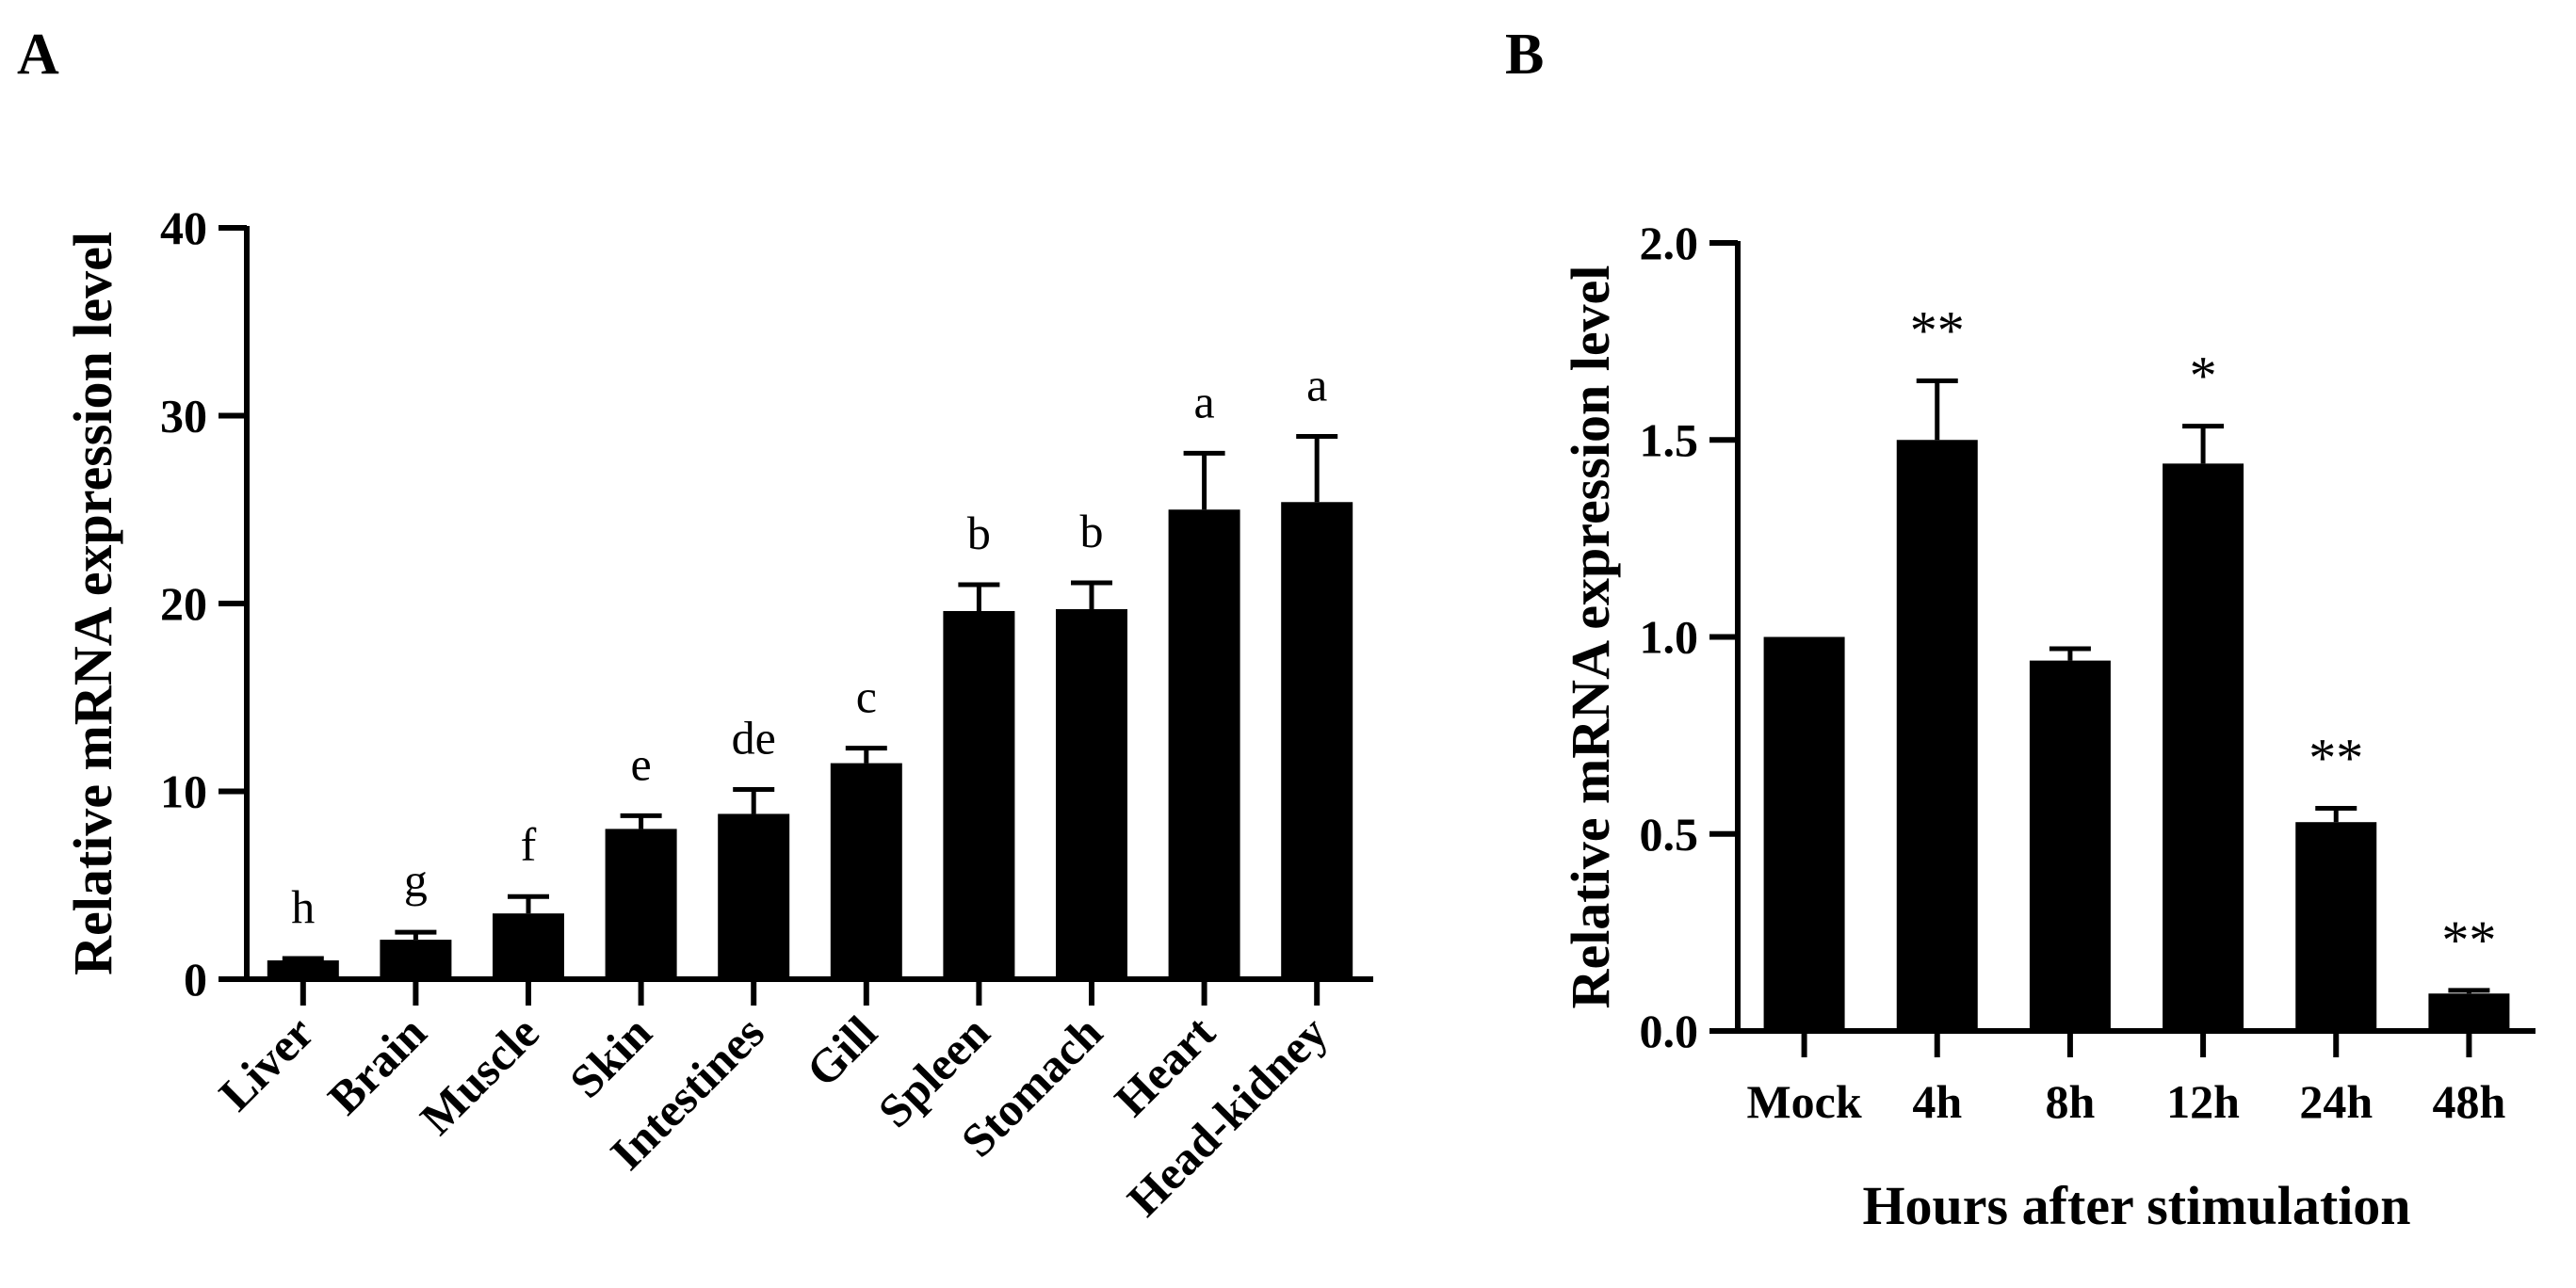 The width and height of the screenshot is (2576, 1288). I want to click on chart-b-bar-4h, so click(1937, 735).